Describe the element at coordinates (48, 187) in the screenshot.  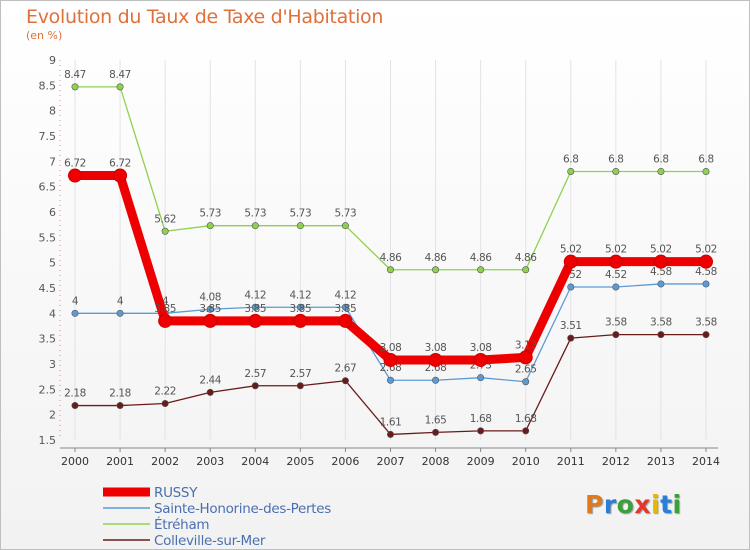
I see `y-tick-label: 6.5` at that location.